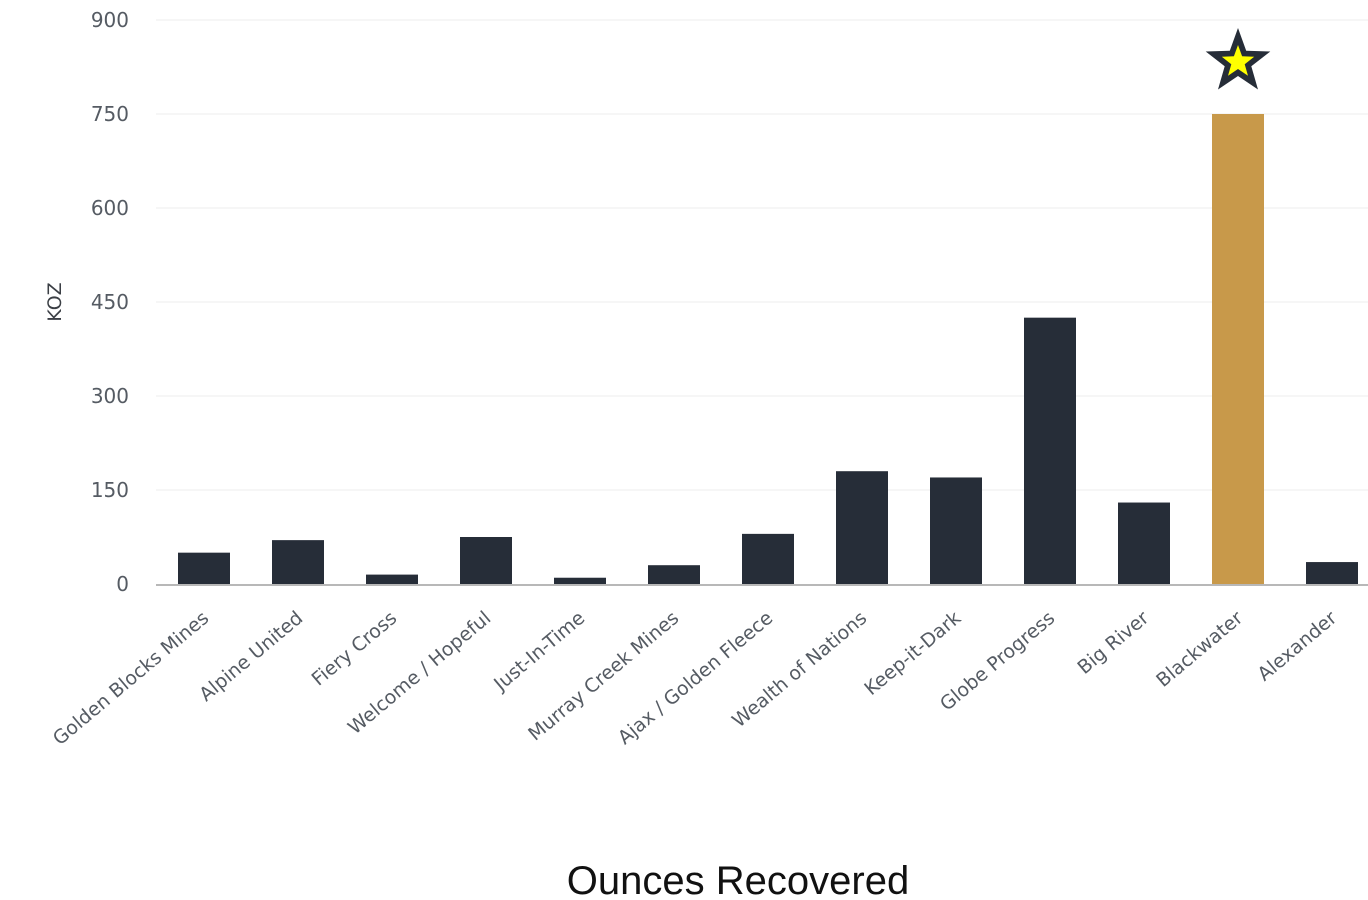 The image size is (1368, 900). I want to click on x-tick-label: Golden Blocks Mines, so click(131, 678).